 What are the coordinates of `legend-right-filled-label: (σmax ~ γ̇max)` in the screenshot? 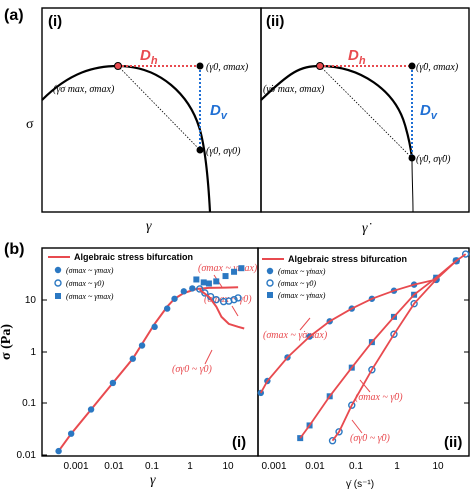 It's located at (302, 271).